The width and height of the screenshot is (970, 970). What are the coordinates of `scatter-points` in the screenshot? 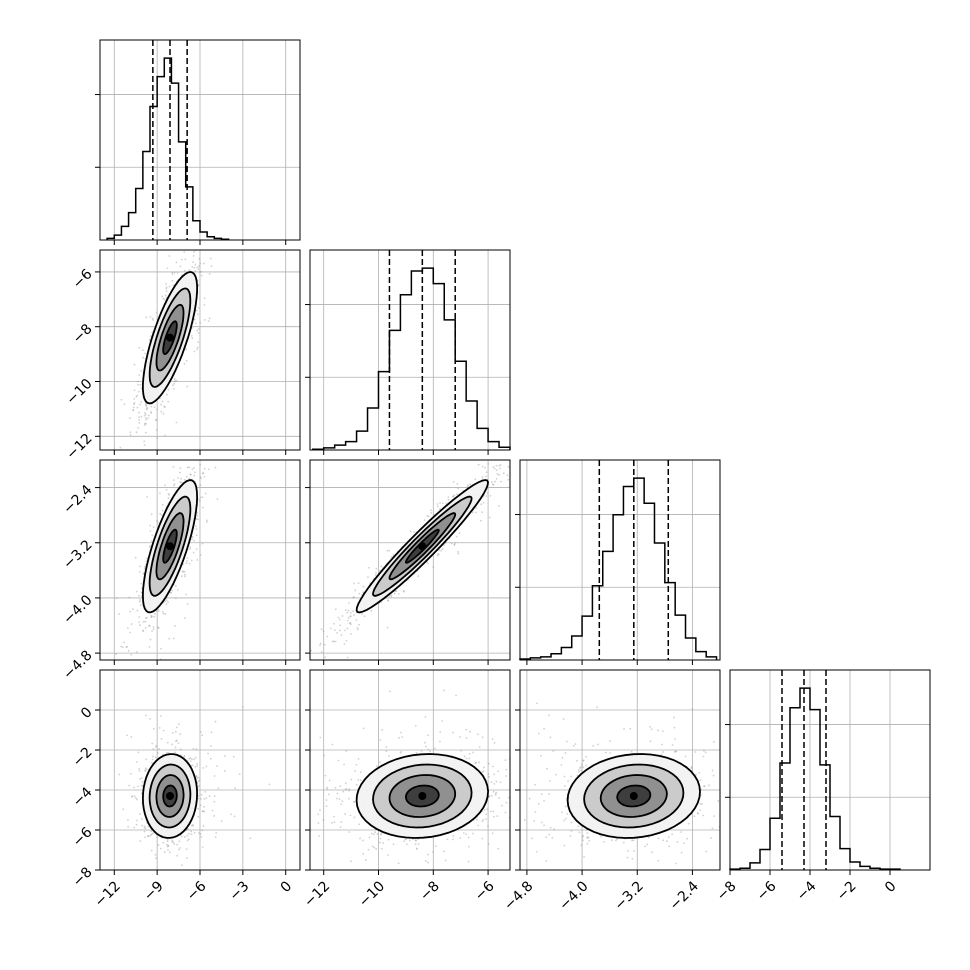 It's located at (428, 553).